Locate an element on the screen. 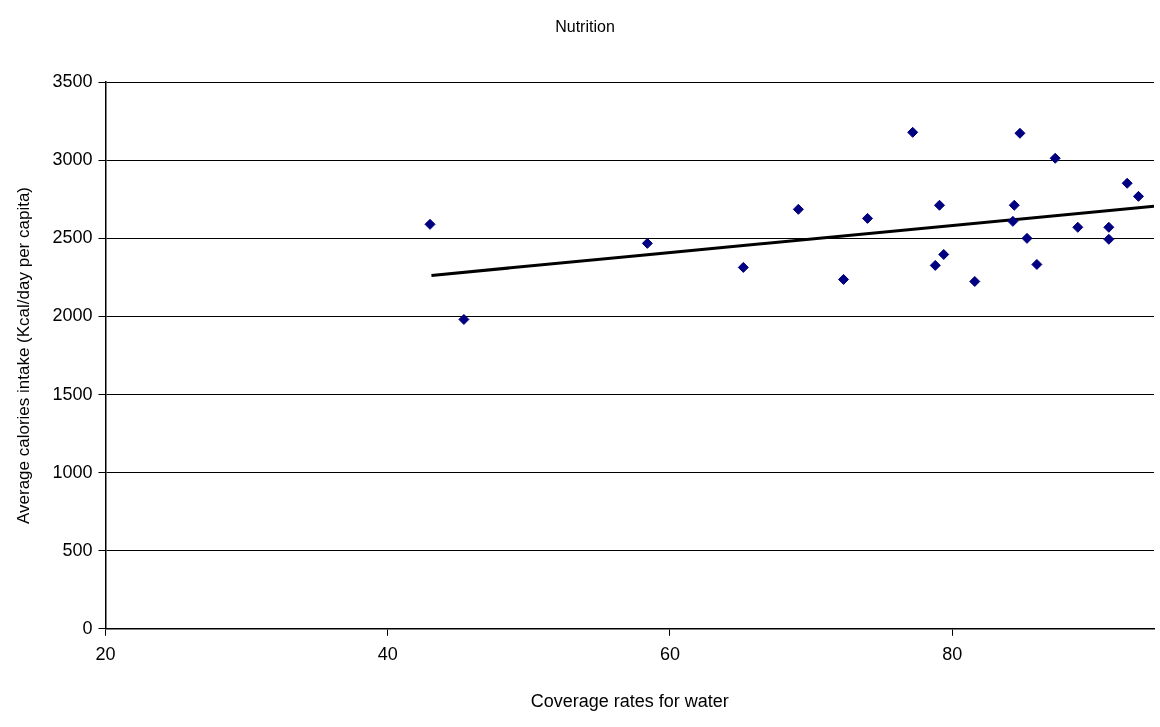 This screenshot has height=727, width=1160. x-tick-label: 60 is located at coordinates (669, 653).